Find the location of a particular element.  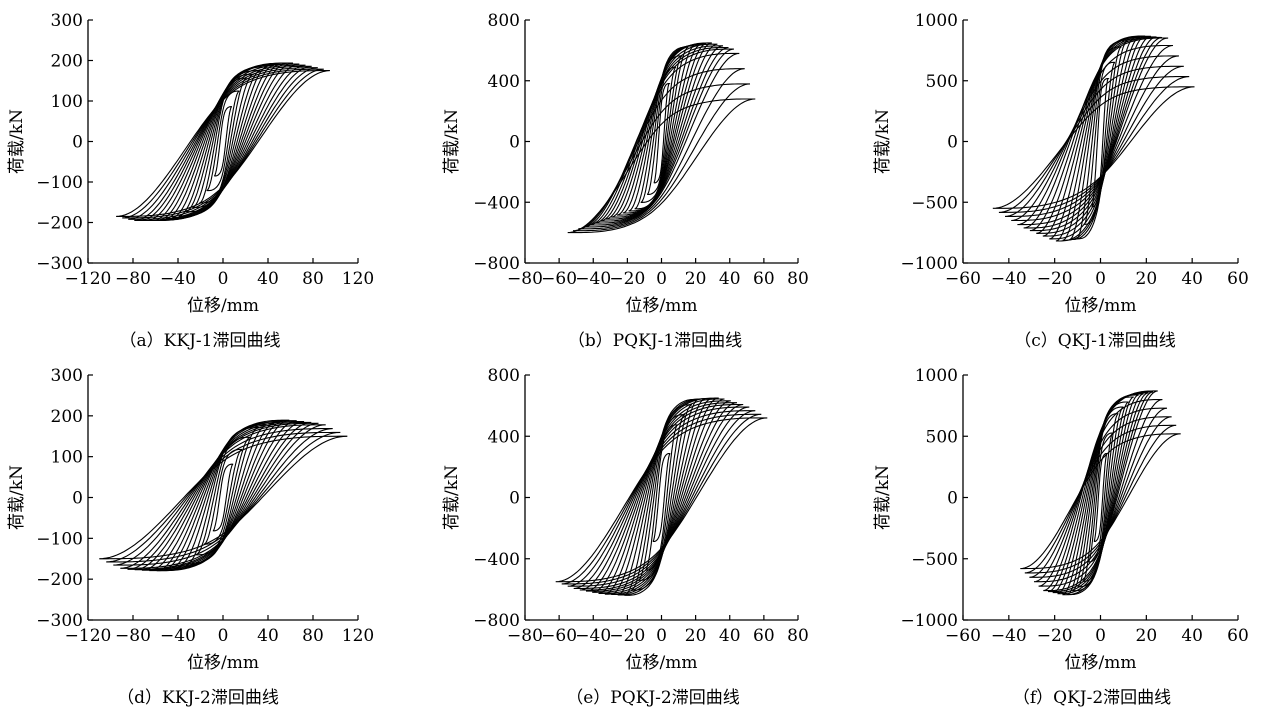

panel-caption: （d）KKJ-2滞回曲线 is located at coordinates (198, 697).